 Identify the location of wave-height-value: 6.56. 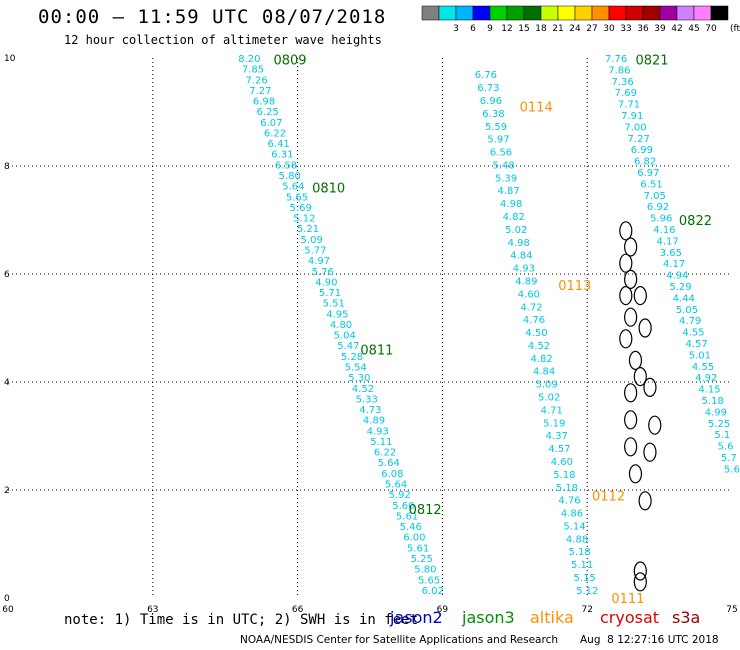
(501, 153).